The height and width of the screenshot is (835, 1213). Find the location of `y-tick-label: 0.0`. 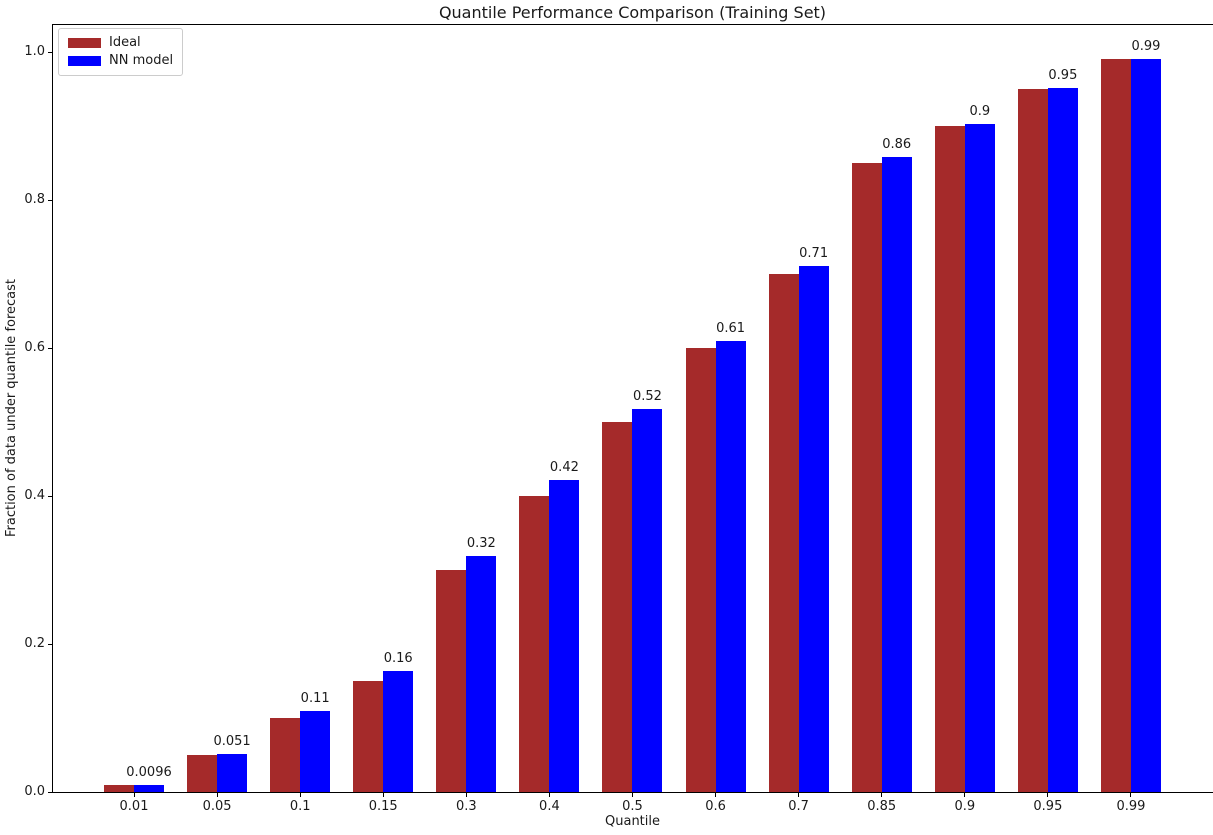

y-tick-label: 0.0 is located at coordinates (34, 791).